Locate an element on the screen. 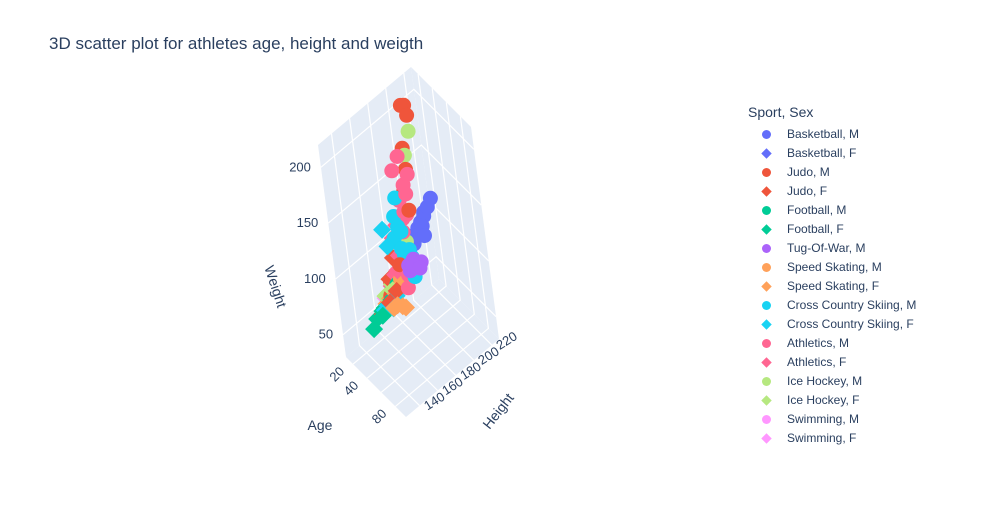 The image size is (983, 525). legend-item: Football, M is located at coordinates (797, 210).